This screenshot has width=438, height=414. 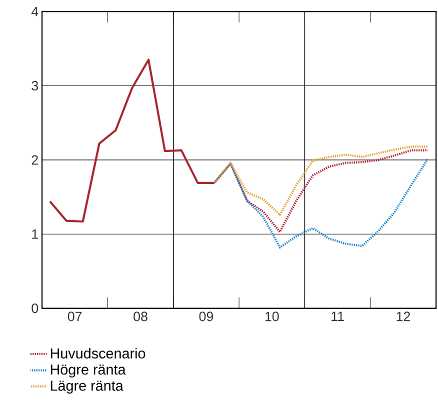 What do you see at coordinates (35, 234) in the screenshot?
I see `y-tick-label: 1` at bounding box center [35, 234].